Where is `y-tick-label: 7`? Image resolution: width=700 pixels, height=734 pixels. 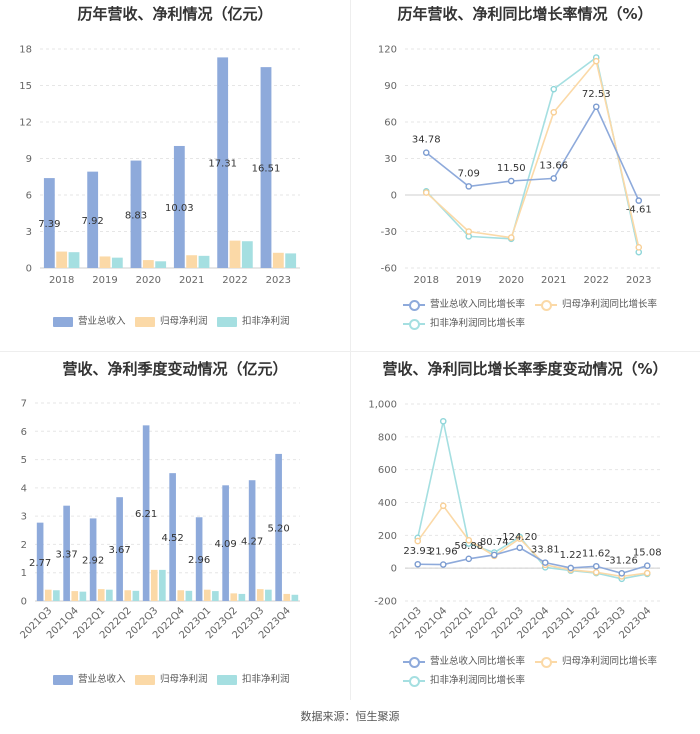 y-tick-label: 7 is located at coordinates (24, 404).